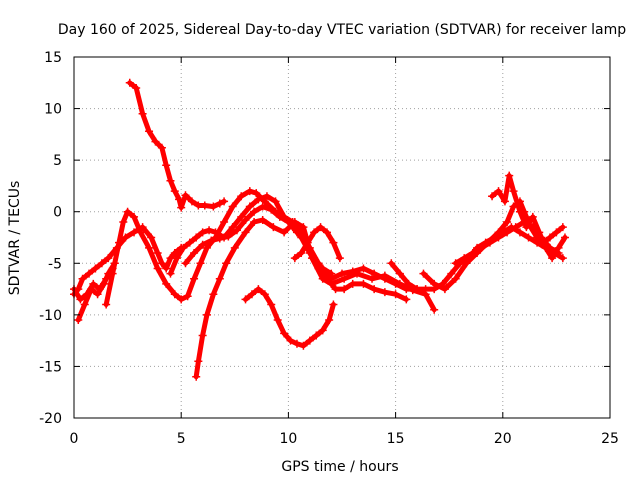 This screenshot has height=480, width=640. Describe the element at coordinates (339, 467) in the screenshot. I see `x-axis-label: GPS time / hours` at that location.